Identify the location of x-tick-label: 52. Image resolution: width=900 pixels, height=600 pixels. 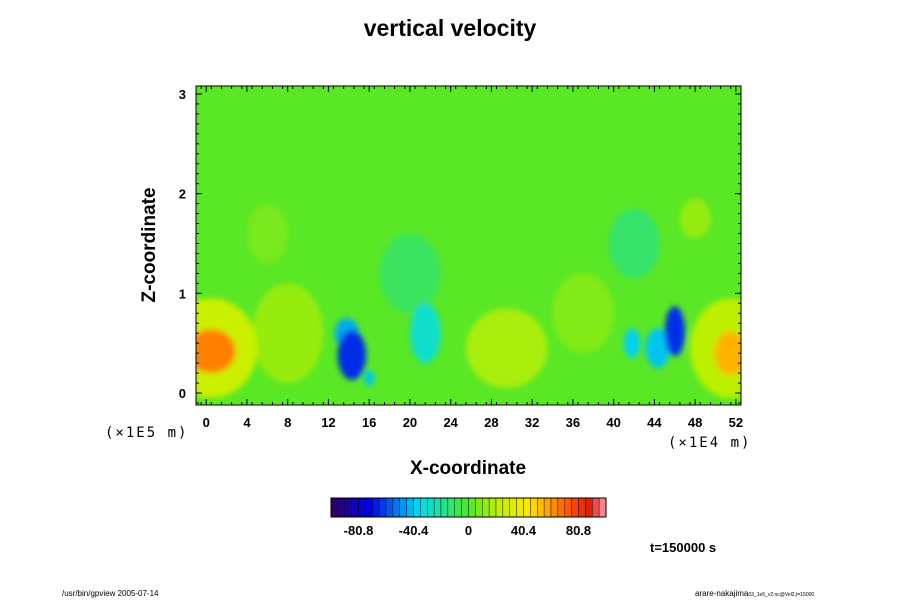
(736, 422).